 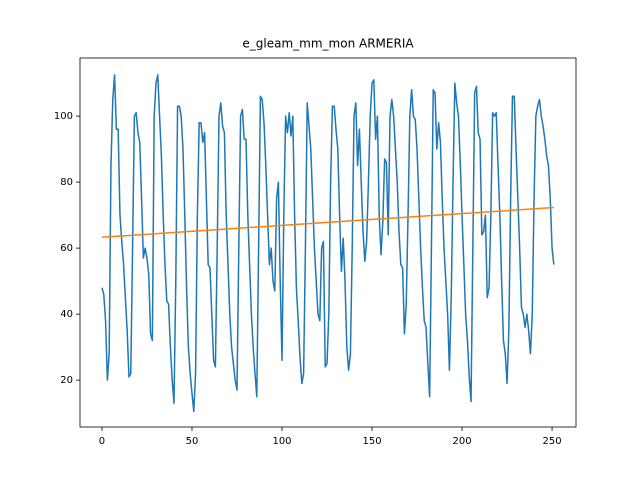 What do you see at coordinates (328, 44) in the screenshot?
I see `chart-title: e_gleam_mm_mon ARMERIA` at bounding box center [328, 44].